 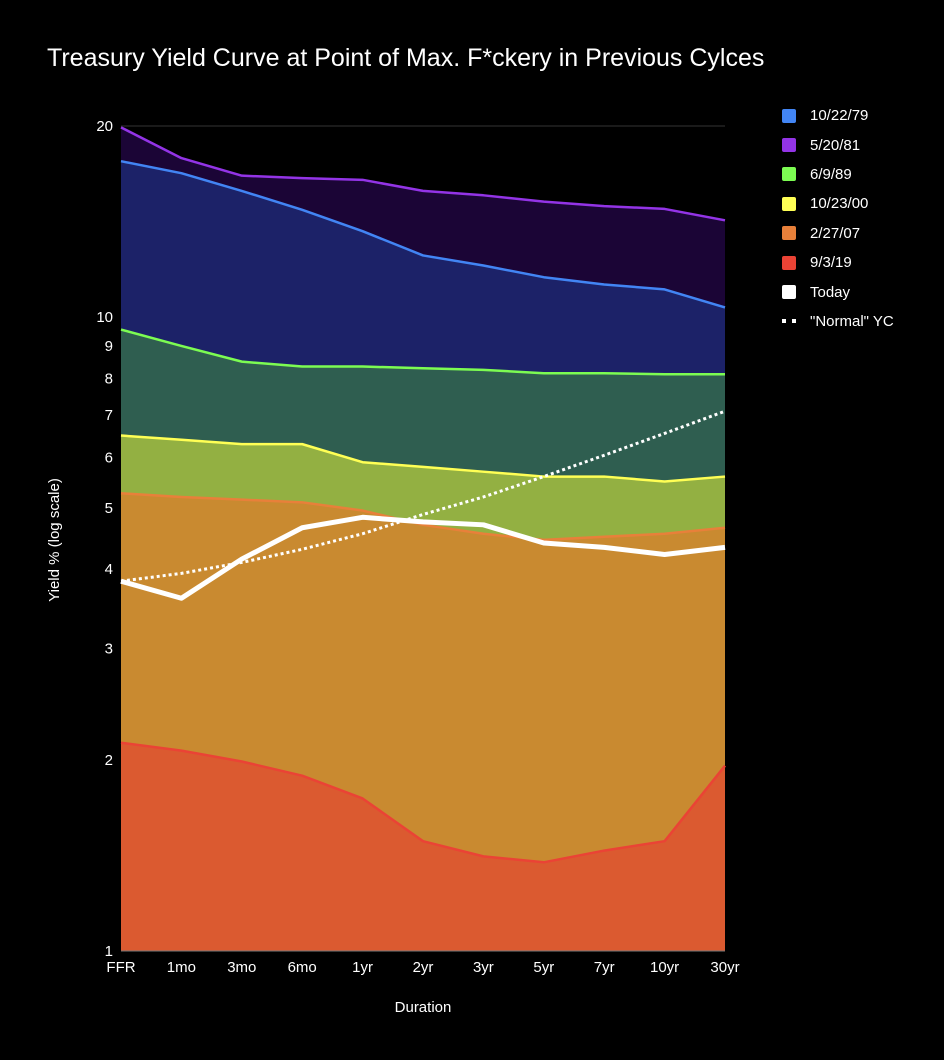 I want to click on y-tick-label: 2, so click(x=109, y=760).